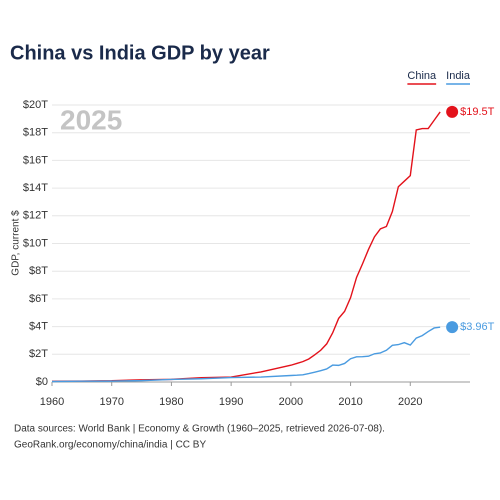  I want to click on x-tick-label: 1960, so click(52, 402).